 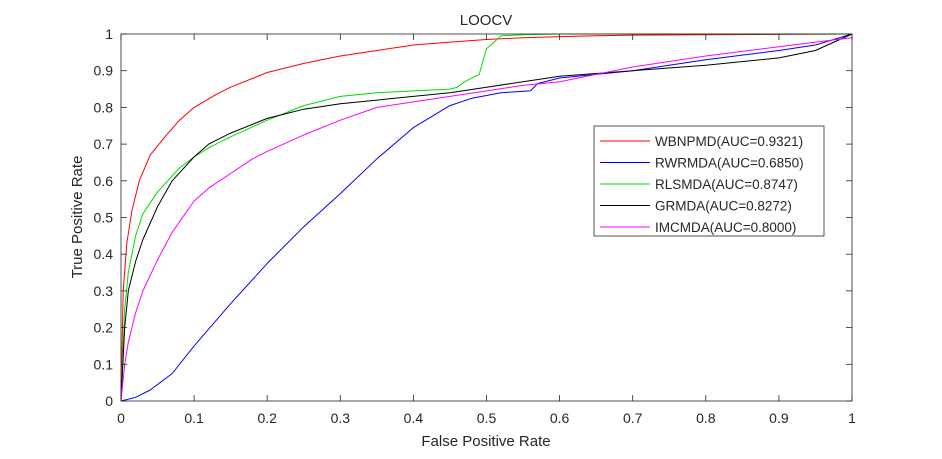 I want to click on y-tick-label: 0.8, so click(x=104, y=107).